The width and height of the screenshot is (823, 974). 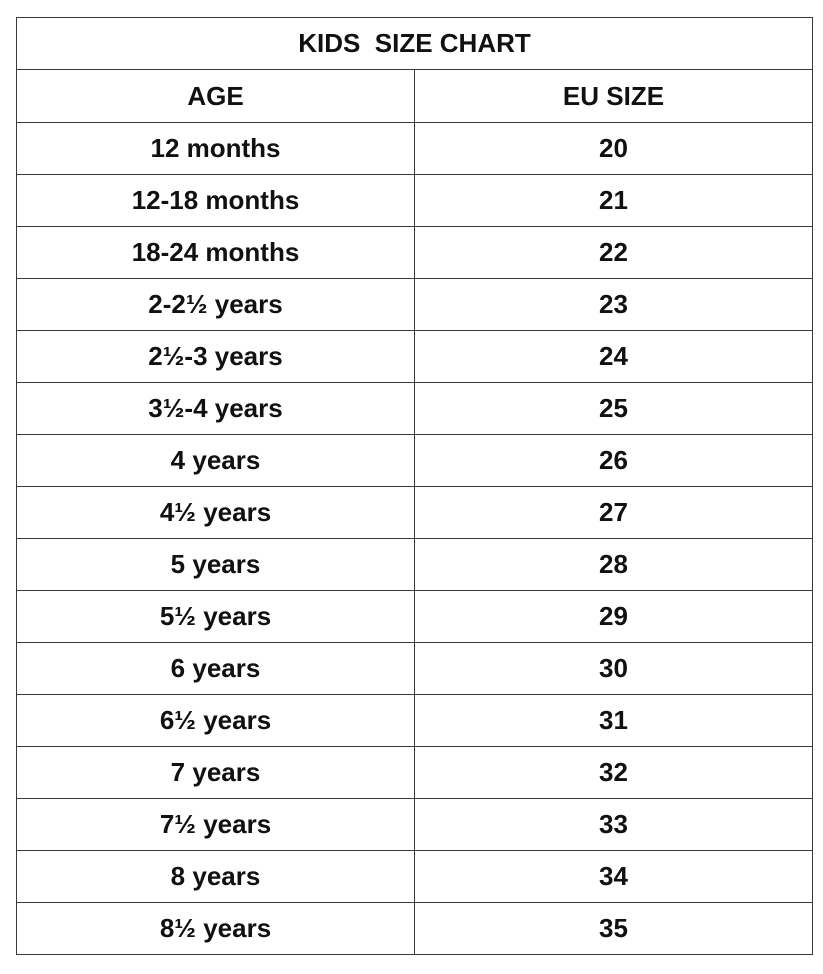 I want to click on age-cell: 5½ years, so click(x=215, y=616).